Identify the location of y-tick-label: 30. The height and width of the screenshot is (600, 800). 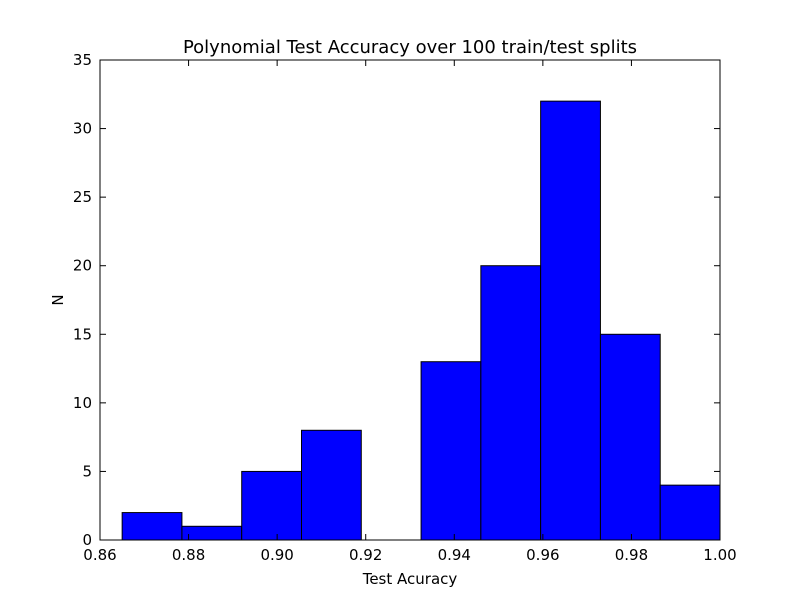
(82, 129).